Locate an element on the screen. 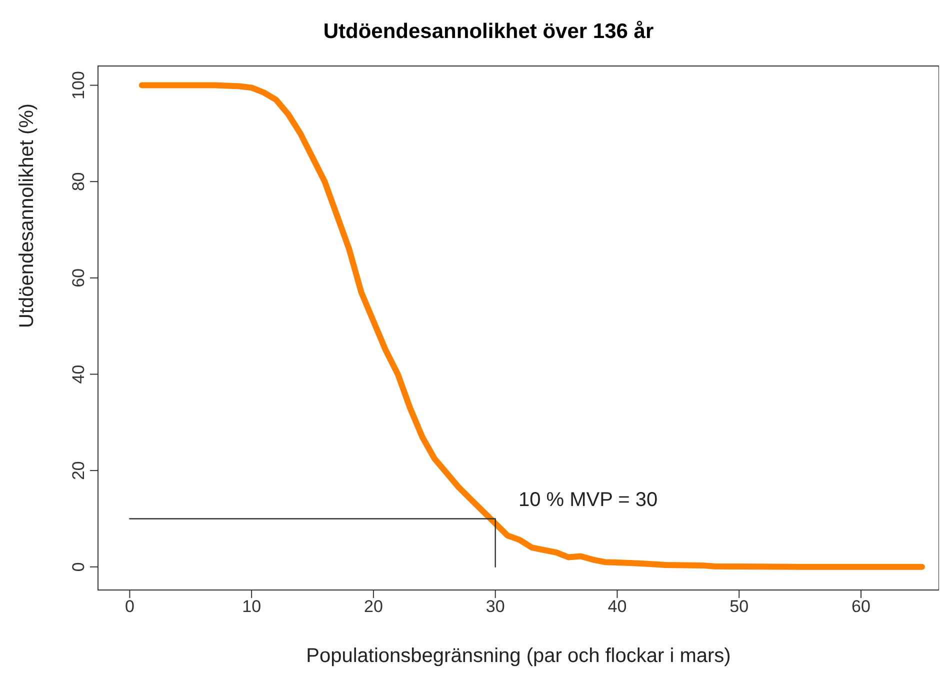 Image resolution: width=942 pixels, height=678 pixels. chart-title: Utdöendesannolikhet över 136 år is located at coordinates (488, 32).